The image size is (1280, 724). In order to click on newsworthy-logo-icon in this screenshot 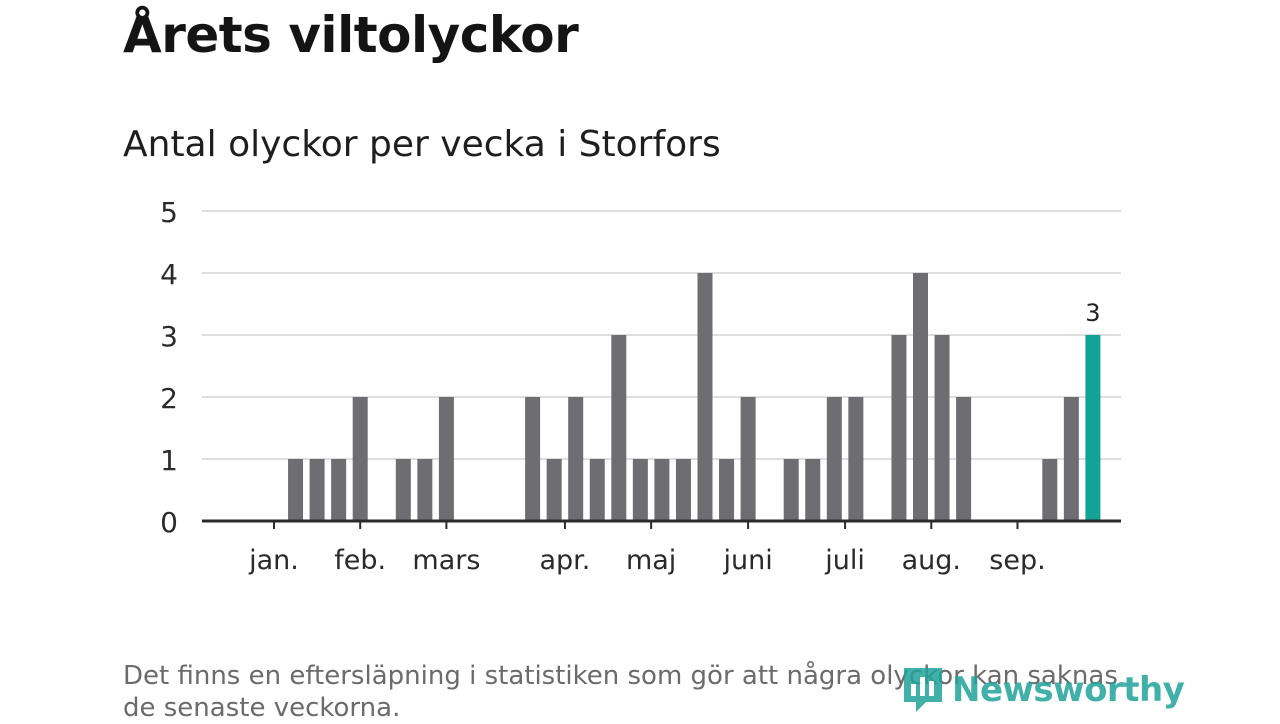, I will do `click(923, 690)`.